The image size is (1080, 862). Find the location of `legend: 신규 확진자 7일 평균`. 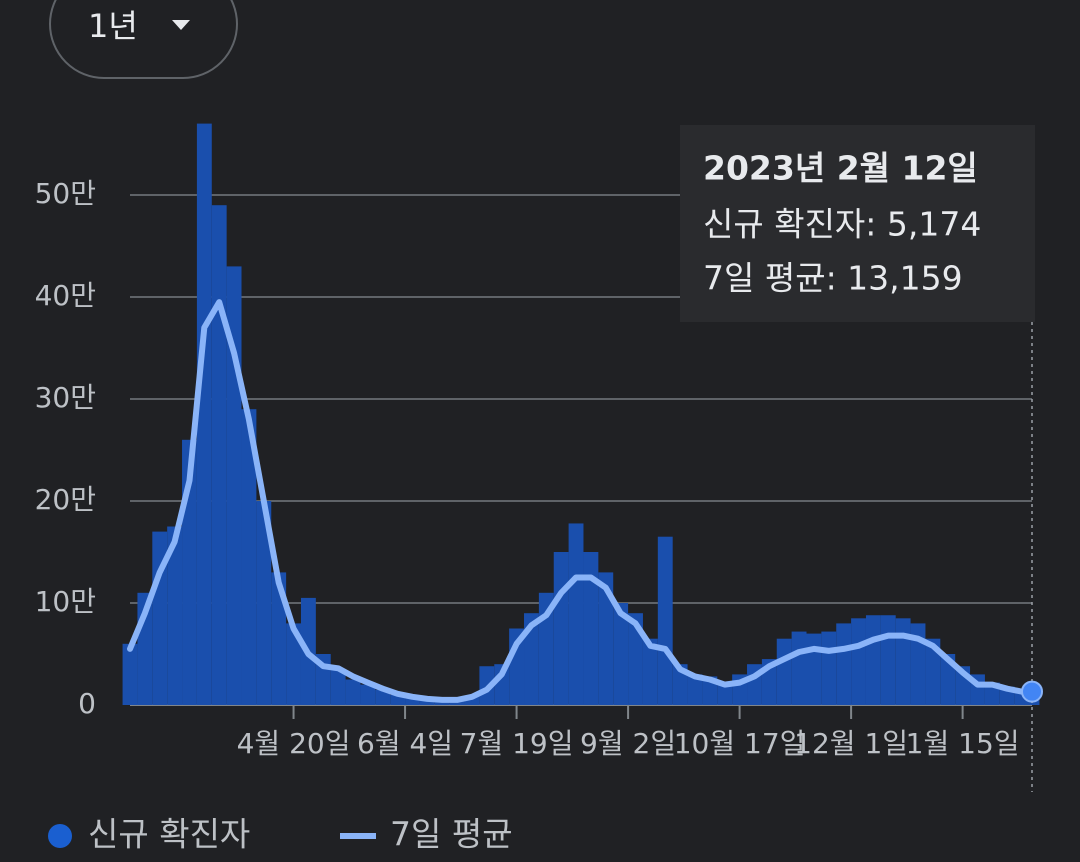

legend: 신규 확진자 7일 평균 is located at coordinates (280, 834).